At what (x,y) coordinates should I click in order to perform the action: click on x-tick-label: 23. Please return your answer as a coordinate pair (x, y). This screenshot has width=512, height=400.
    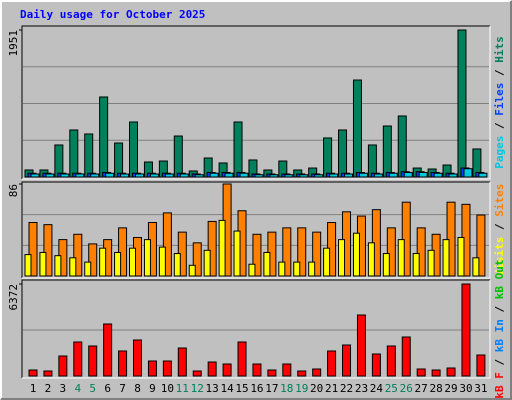
    Looking at the image, I should click on (361, 388).